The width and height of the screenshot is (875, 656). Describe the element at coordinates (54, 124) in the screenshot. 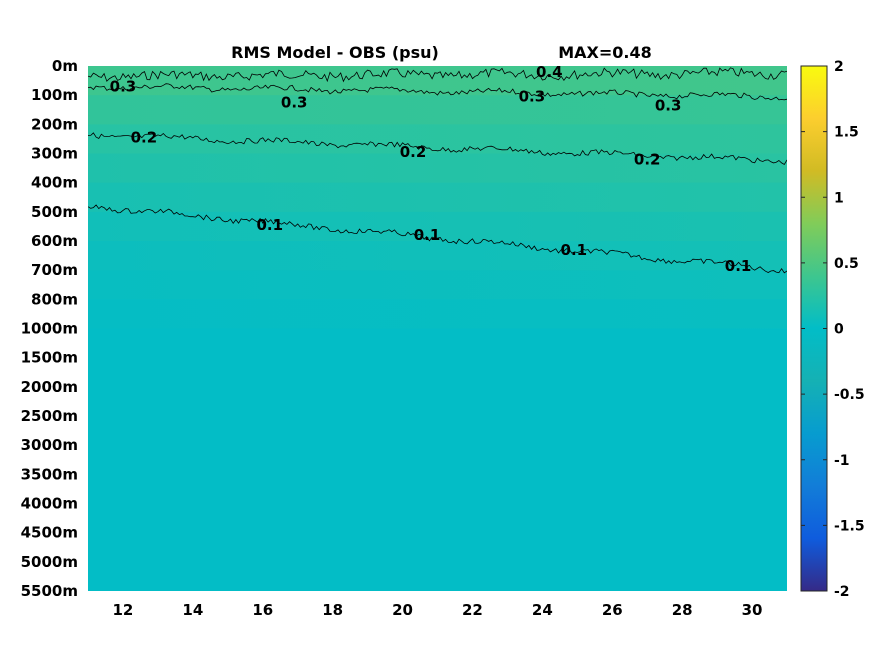

I see `y-tick-label: 200m` at that location.